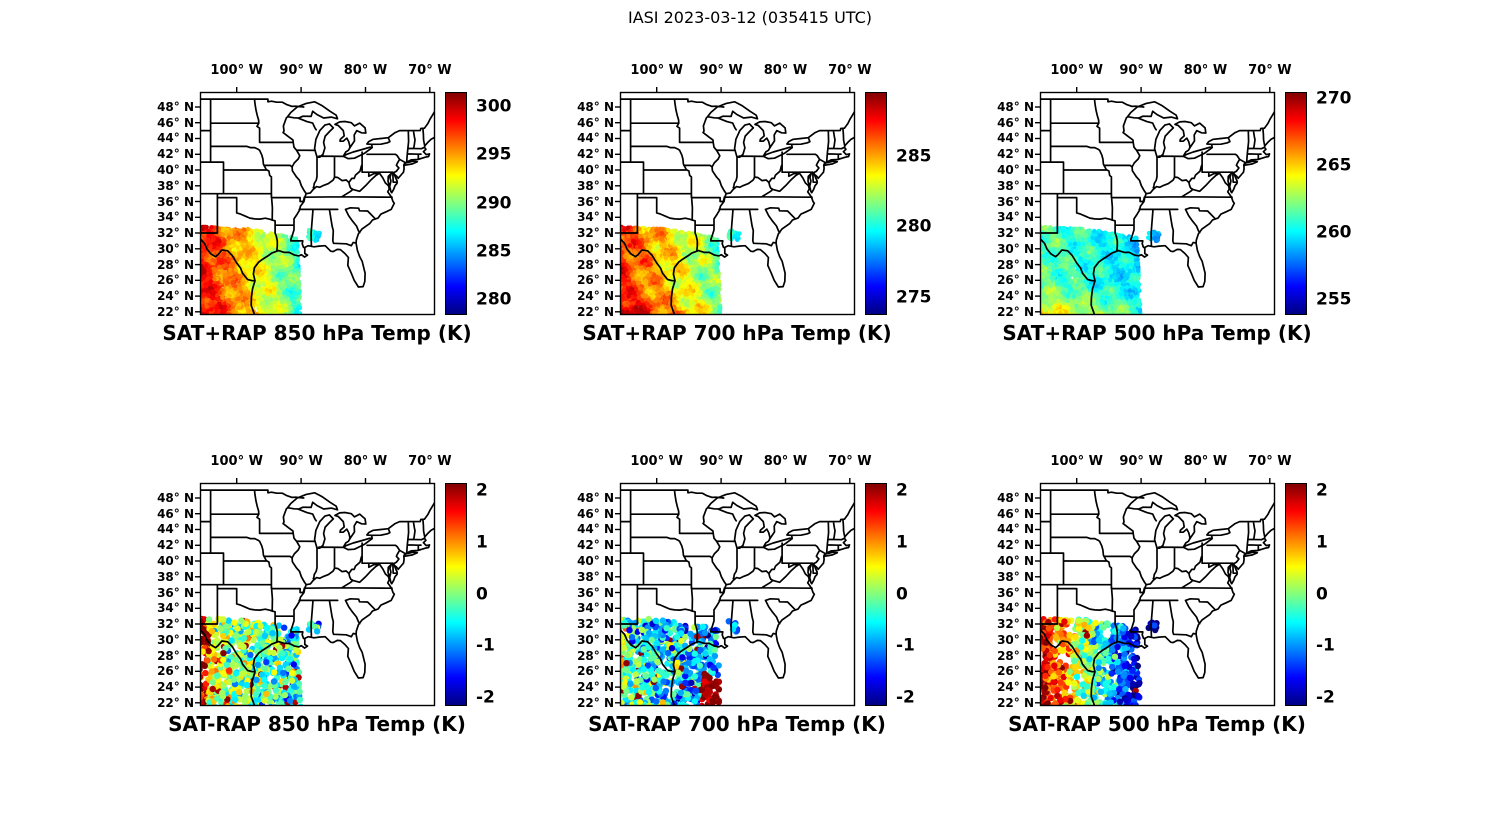  I want to click on colorbar-tick-label: 300, so click(494, 106).